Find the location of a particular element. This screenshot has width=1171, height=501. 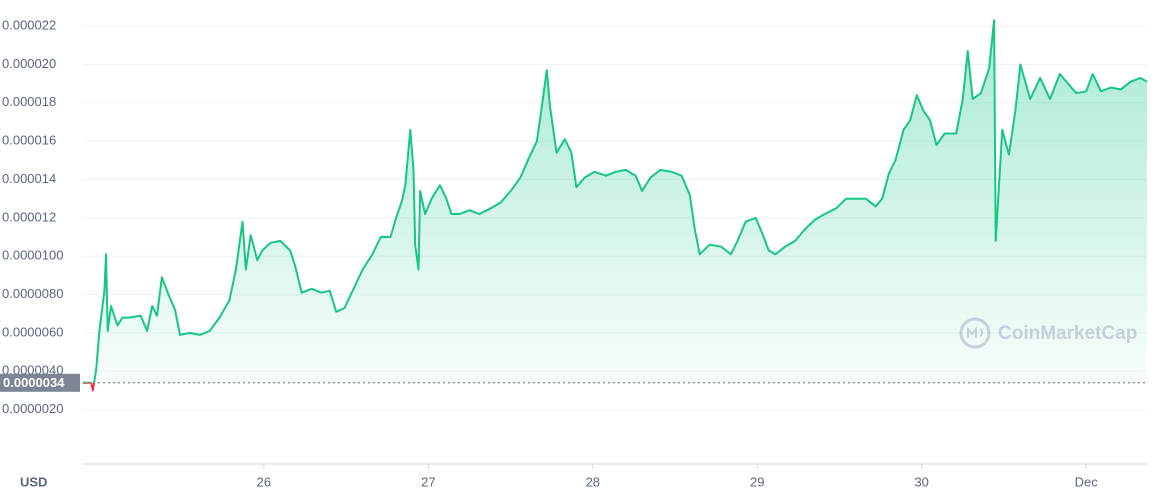

y-tick-label: 0.000020 is located at coordinates (29, 63).